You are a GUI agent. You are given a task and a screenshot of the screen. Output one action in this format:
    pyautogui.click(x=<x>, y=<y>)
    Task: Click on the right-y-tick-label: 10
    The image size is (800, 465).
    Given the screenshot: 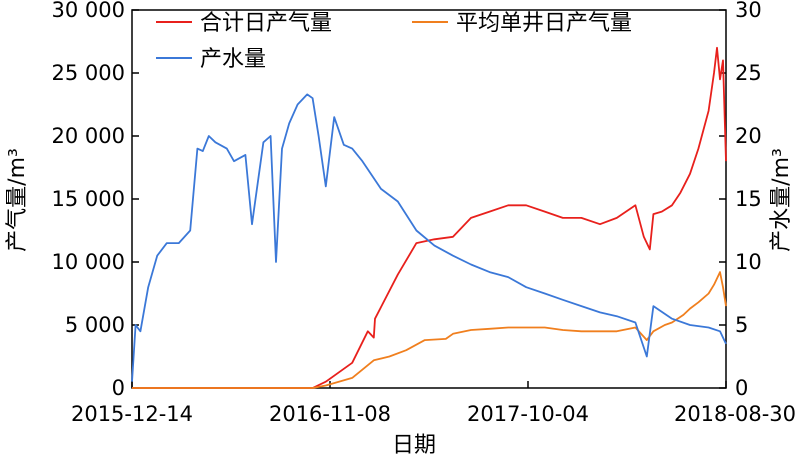 What is the action you would take?
    pyautogui.click(x=748, y=262)
    